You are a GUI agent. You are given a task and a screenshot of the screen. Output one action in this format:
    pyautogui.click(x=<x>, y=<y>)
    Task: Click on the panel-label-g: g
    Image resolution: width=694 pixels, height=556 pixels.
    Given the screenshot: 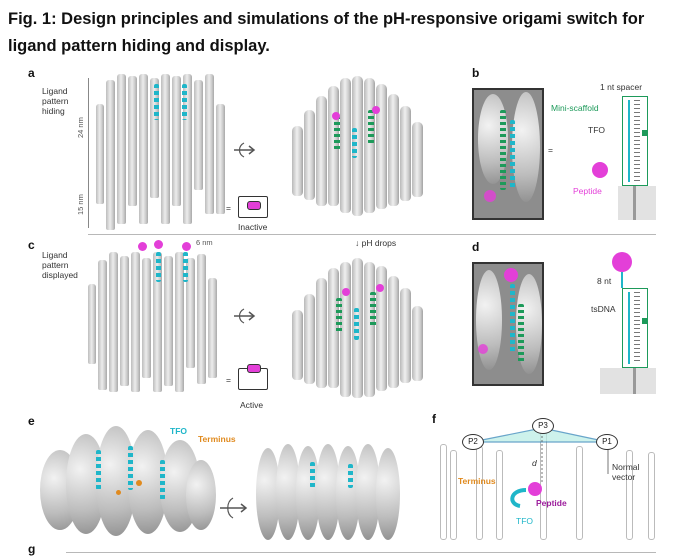 What is the action you would take?
    pyautogui.click(x=32, y=549)
    